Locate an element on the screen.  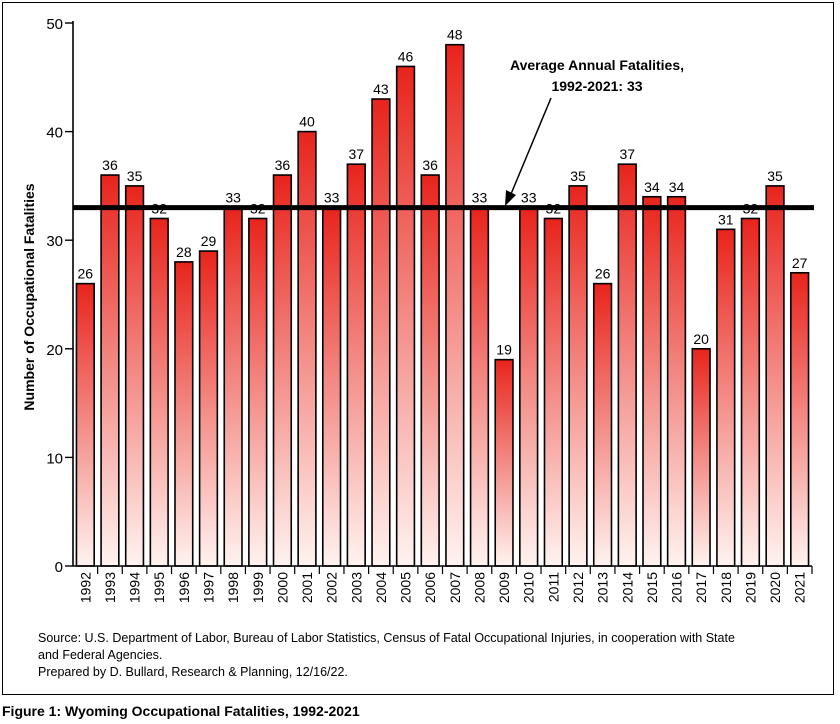
y-tick-label-40: 40 is located at coordinates (54, 133).